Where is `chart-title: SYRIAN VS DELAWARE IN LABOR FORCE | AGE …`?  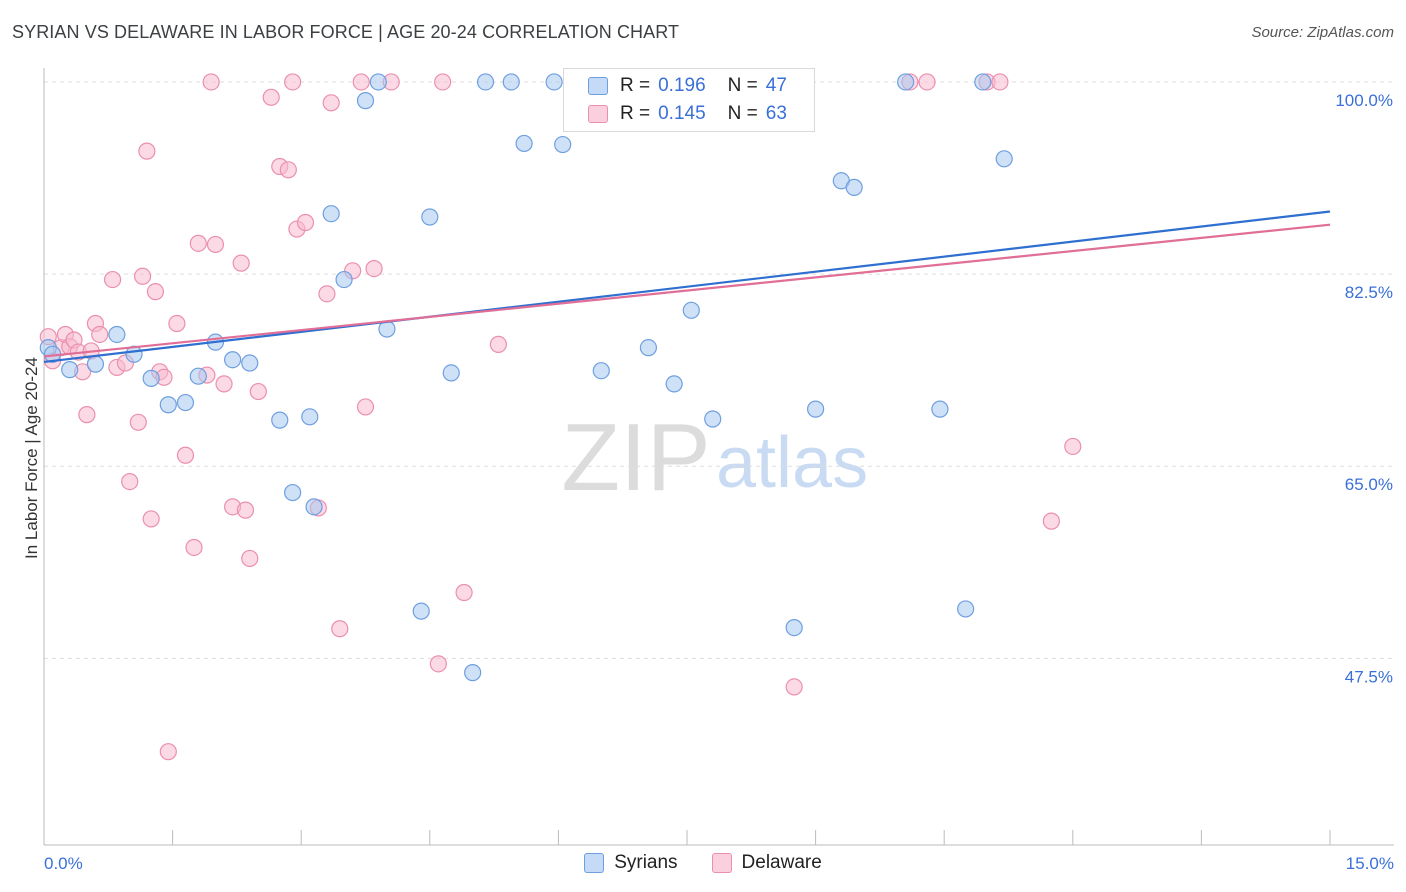 chart-title: SYRIAN VS DELAWARE IN LABOR FORCE | AGE … is located at coordinates (346, 32).